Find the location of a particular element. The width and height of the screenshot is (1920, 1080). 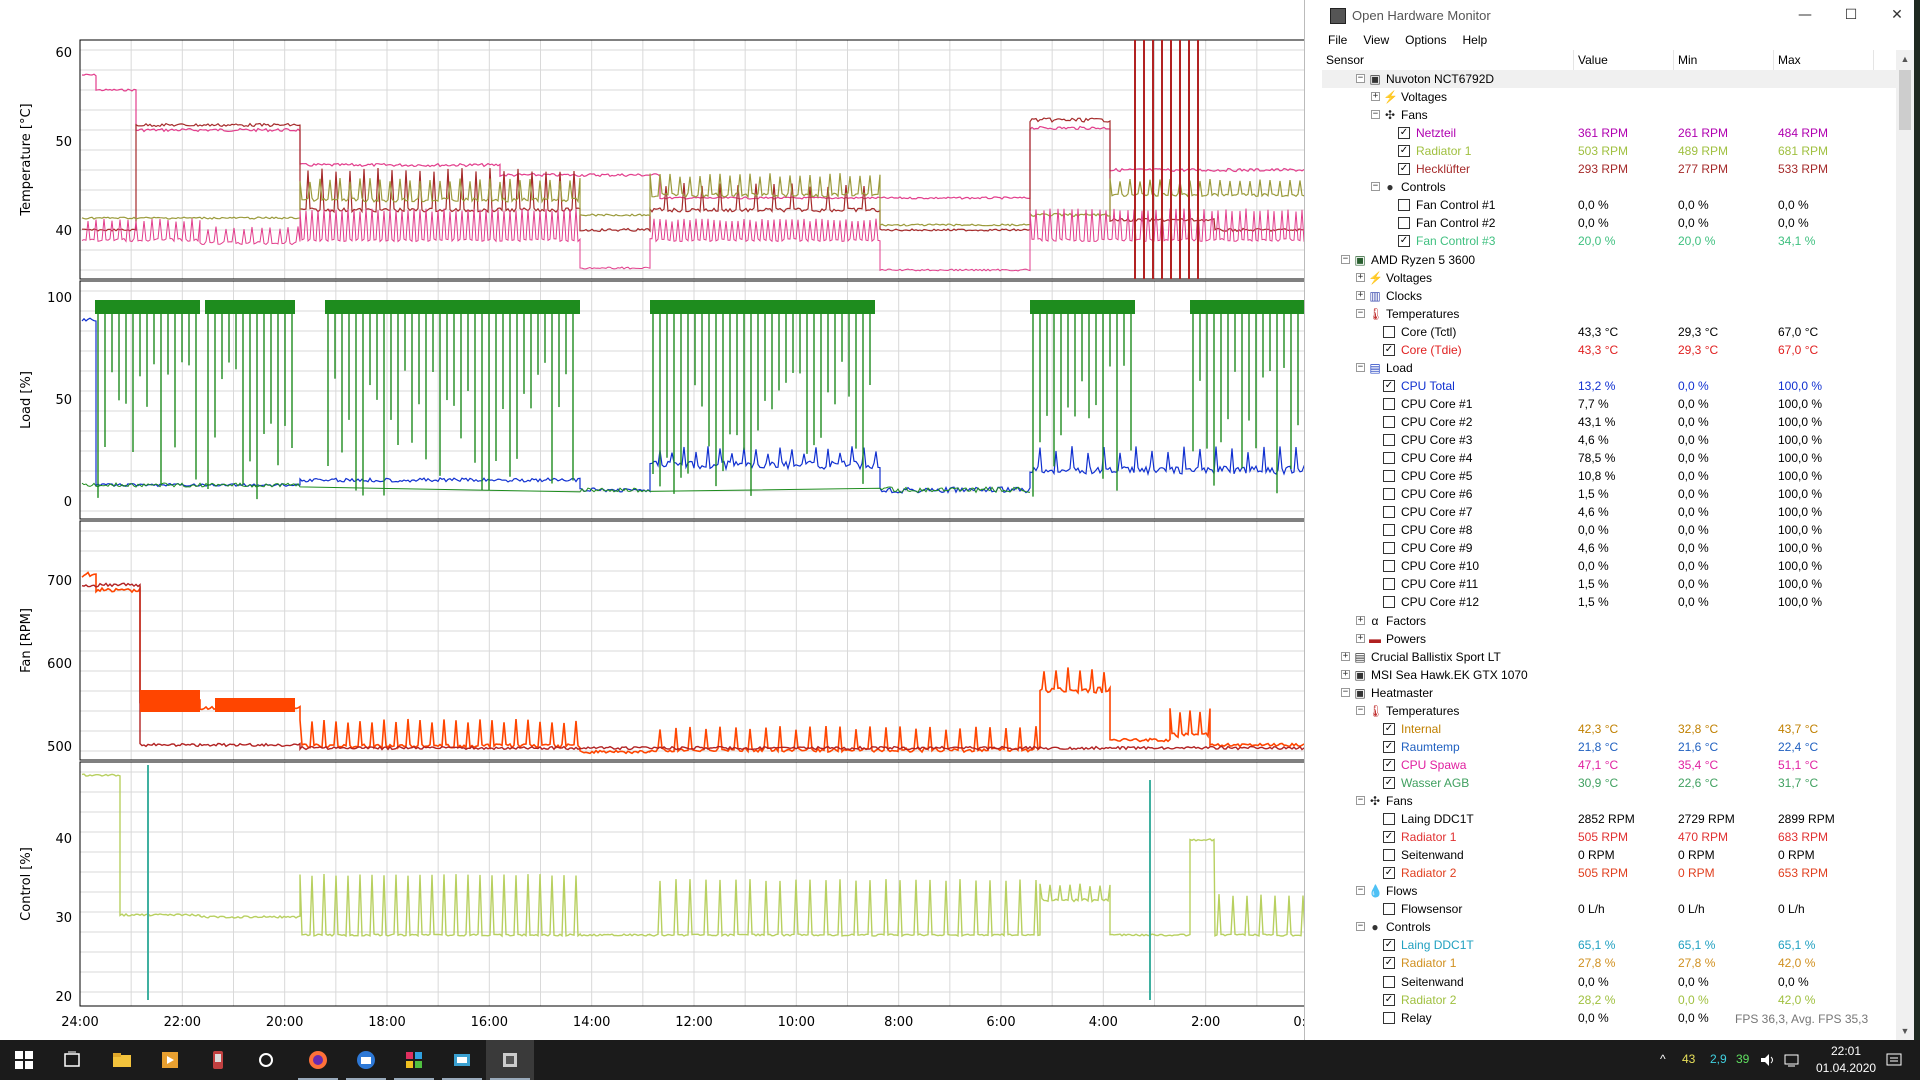

paint-app-button is located at coordinates (414, 1060).